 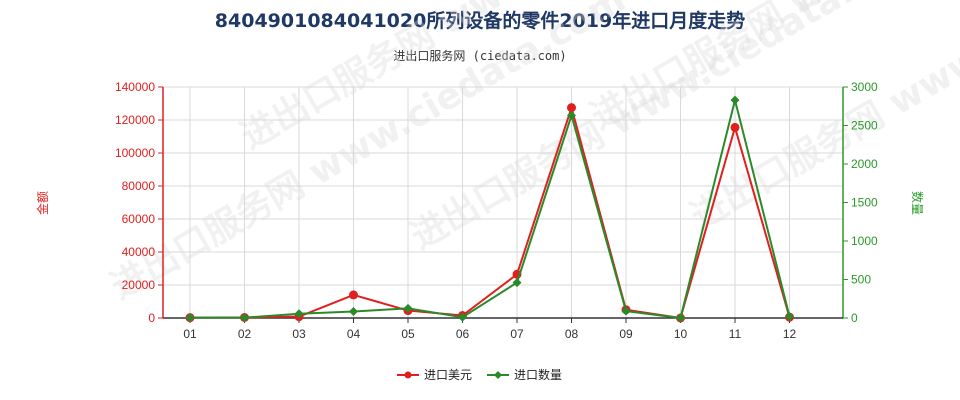 What do you see at coordinates (864, 203) in the screenshot?
I see `y-right-tick-label: 1500` at bounding box center [864, 203].